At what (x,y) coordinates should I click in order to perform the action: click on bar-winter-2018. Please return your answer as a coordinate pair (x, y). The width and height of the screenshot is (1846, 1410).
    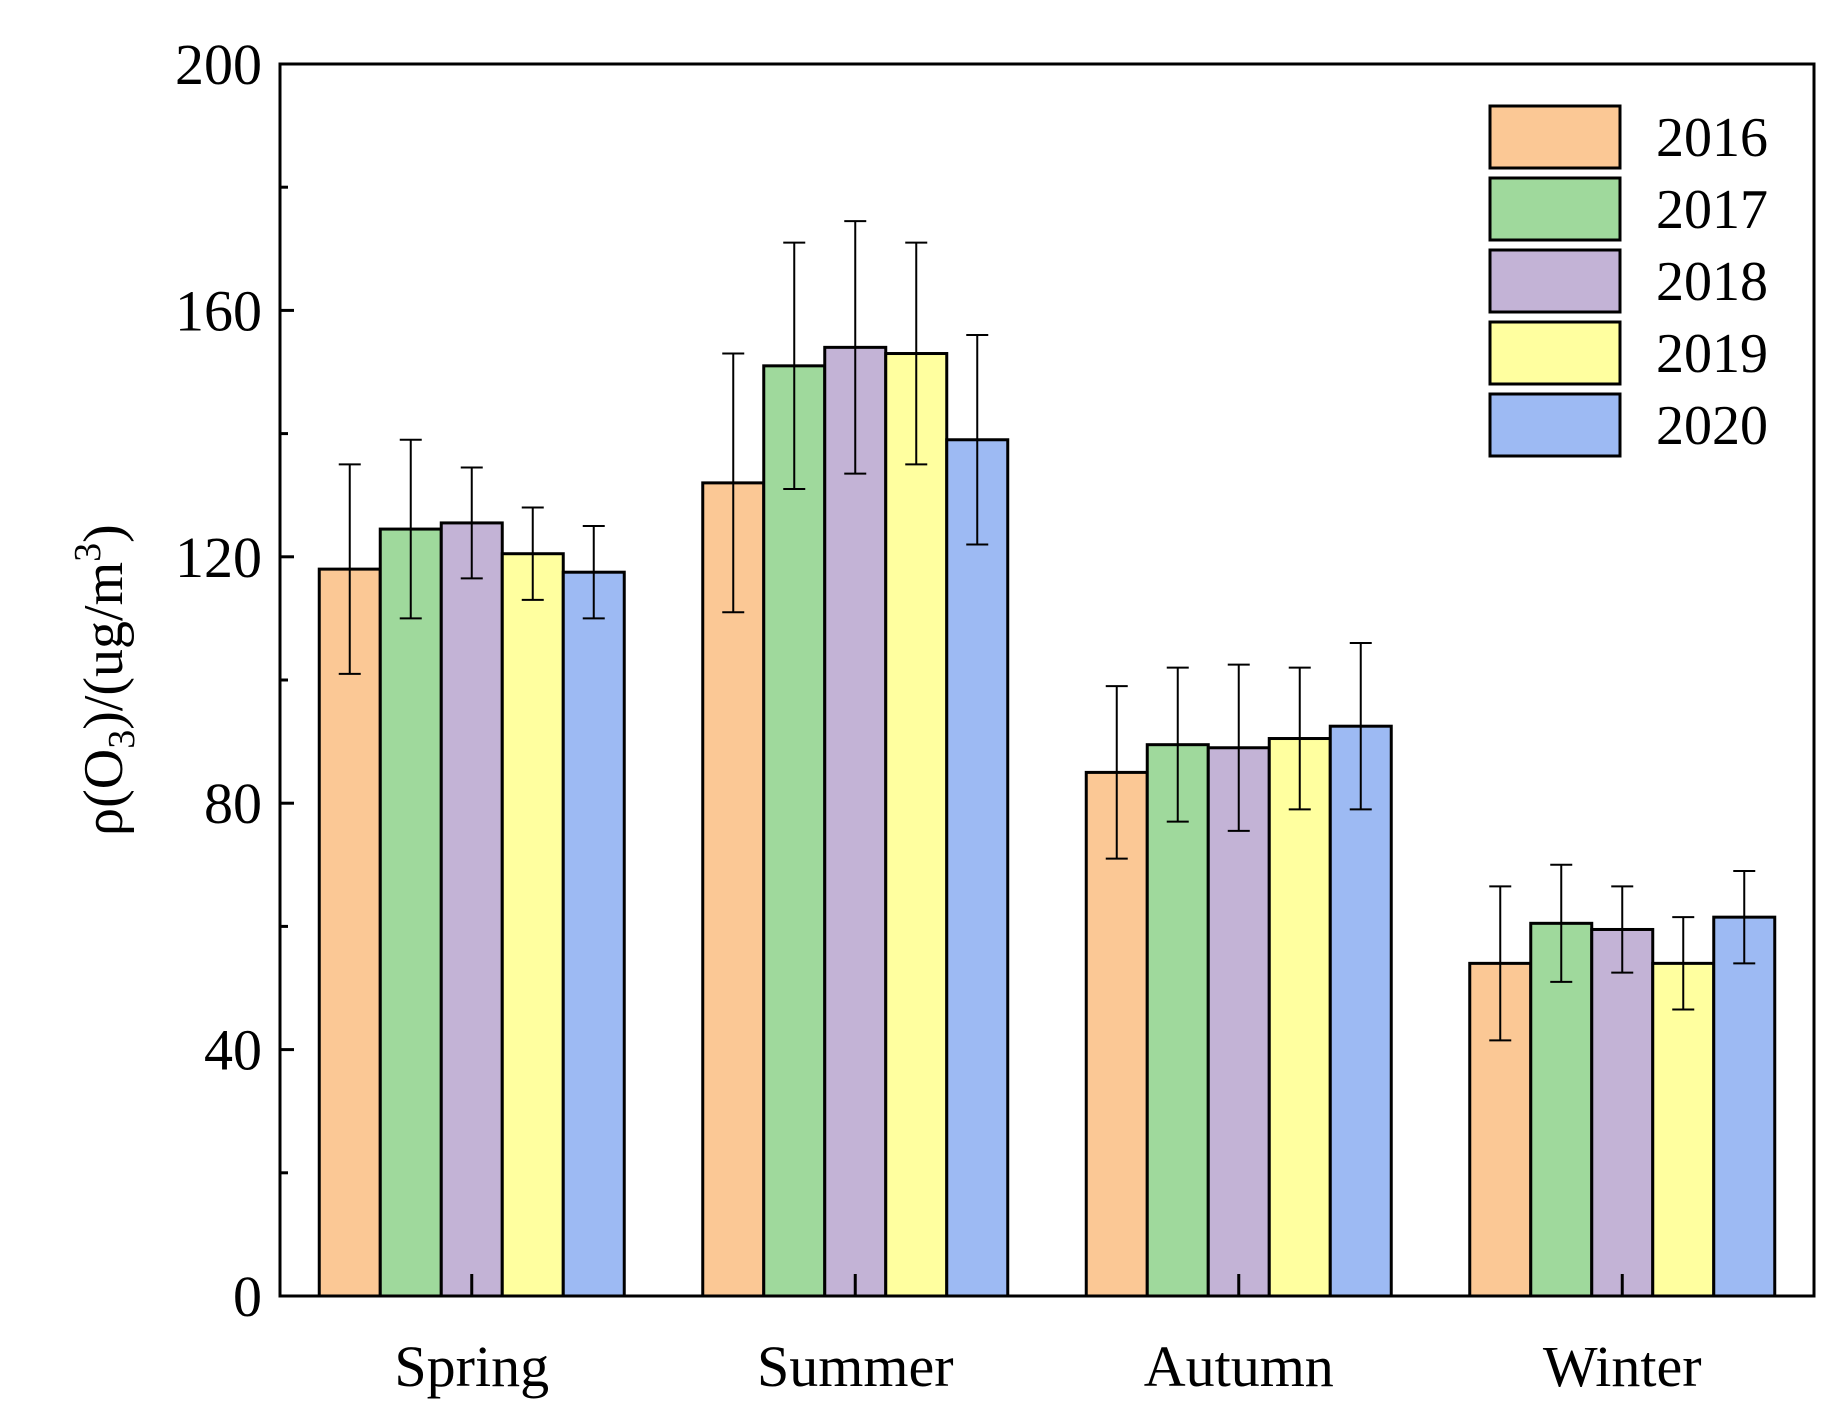
    Looking at the image, I should click on (1622, 1112).